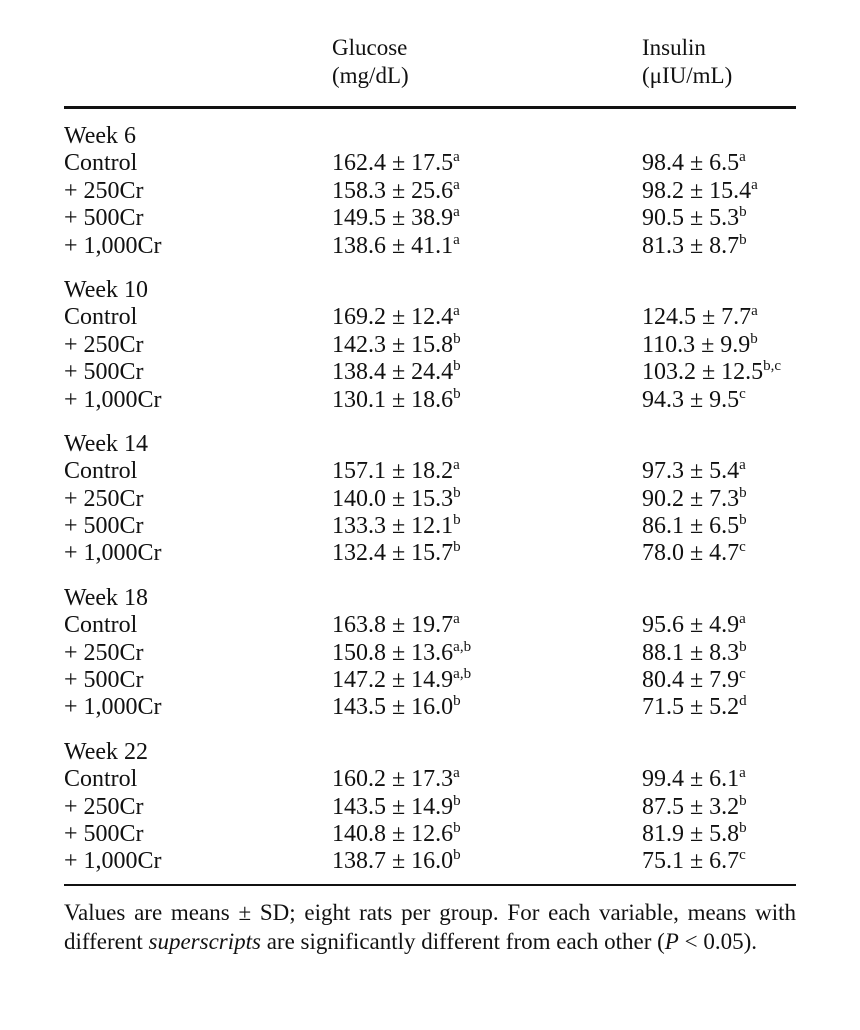 This screenshot has width=860, height=1030. What do you see at coordinates (430, 779) in the screenshot?
I see `table-row: Control 160.2 ± 17.3a 99.4 ± 6.1a` at bounding box center [430, 779].